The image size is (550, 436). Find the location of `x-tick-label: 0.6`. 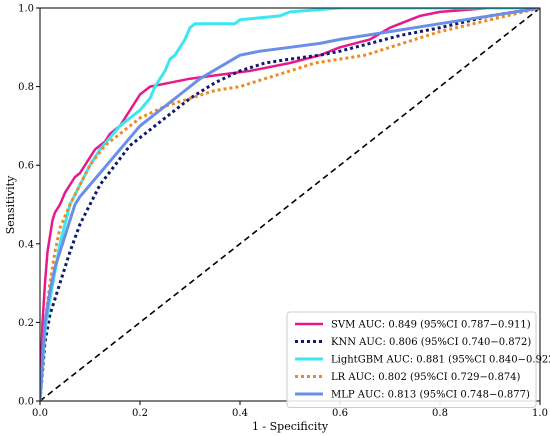

x-tick-label: 0.6 is located at coordinates (340, 413).